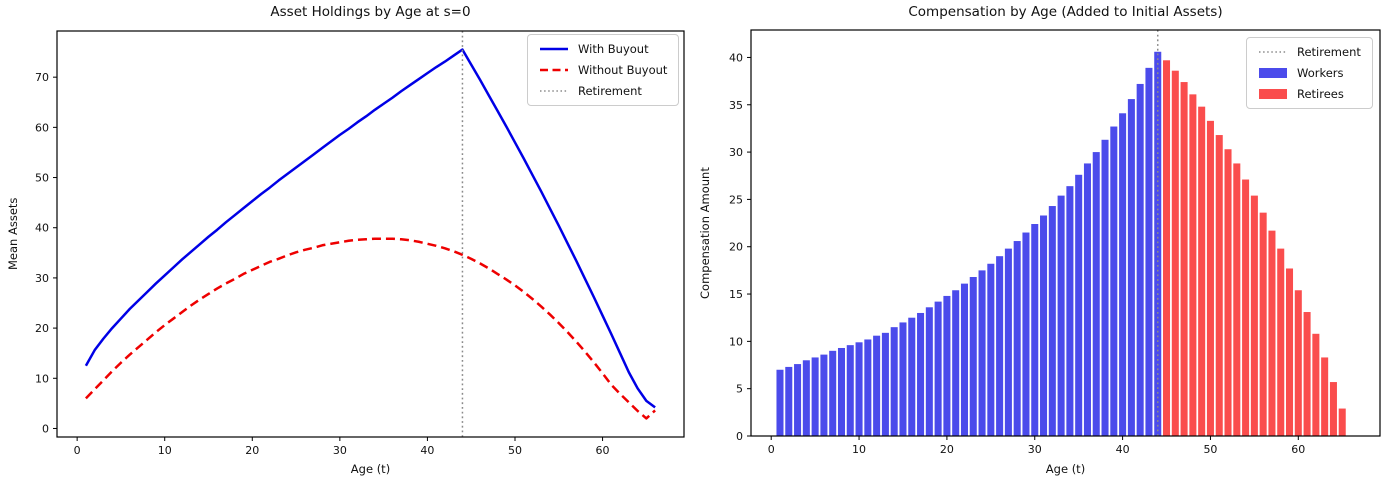 This screenshot has height=490, width=1389. Describe the element at coordinates (42, 77) in the screenshot. I see `y-tick-label: 70` at that location.